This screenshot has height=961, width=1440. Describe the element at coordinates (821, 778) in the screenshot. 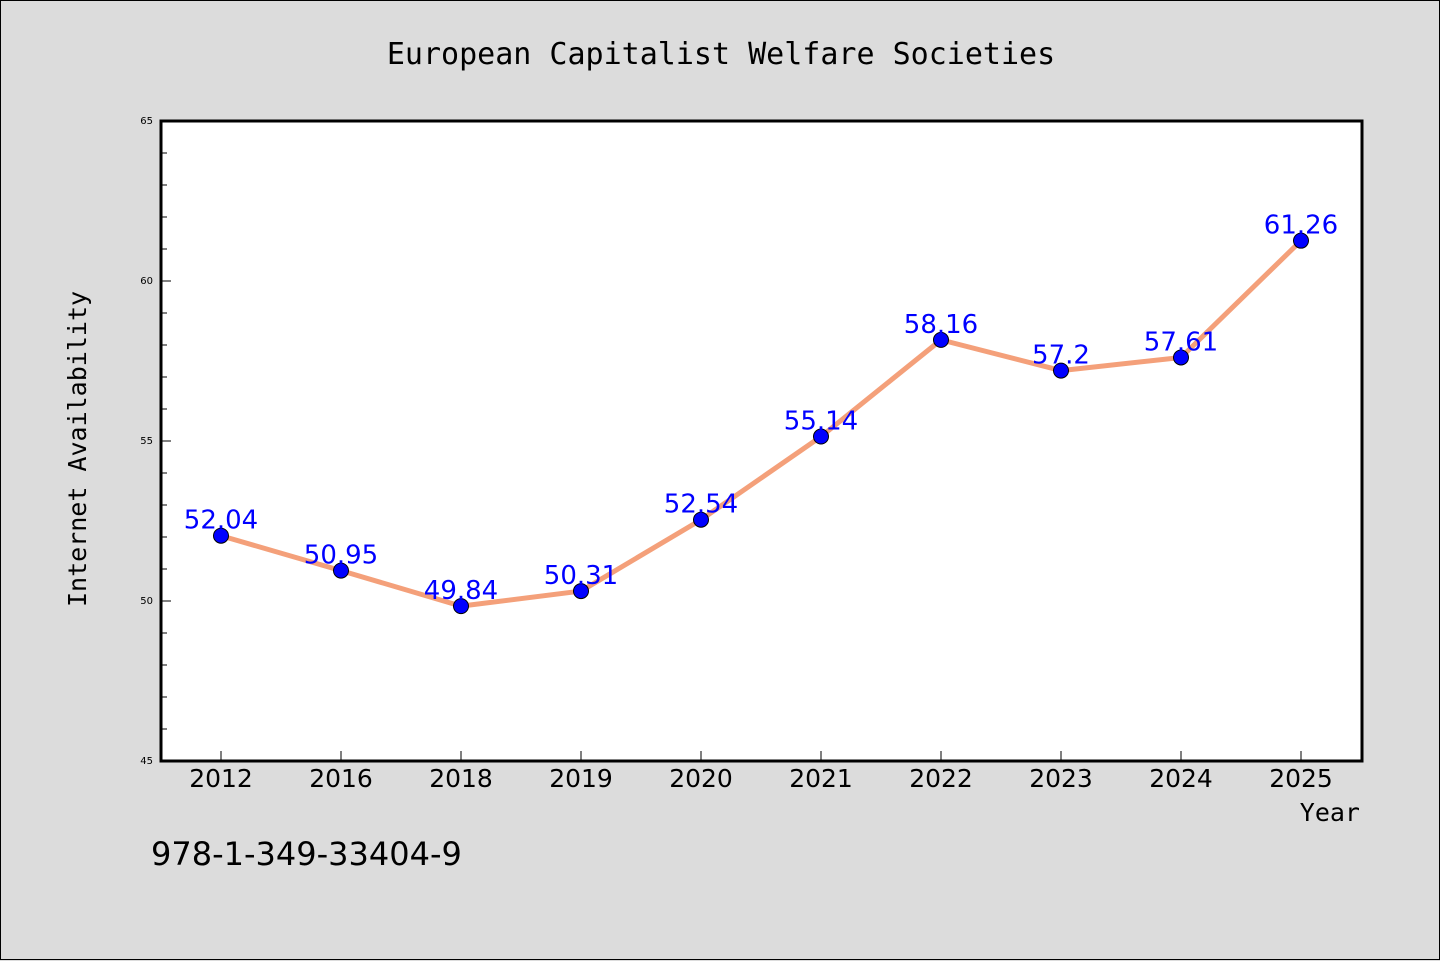

I see `x-tick-label: 2021` at that location.